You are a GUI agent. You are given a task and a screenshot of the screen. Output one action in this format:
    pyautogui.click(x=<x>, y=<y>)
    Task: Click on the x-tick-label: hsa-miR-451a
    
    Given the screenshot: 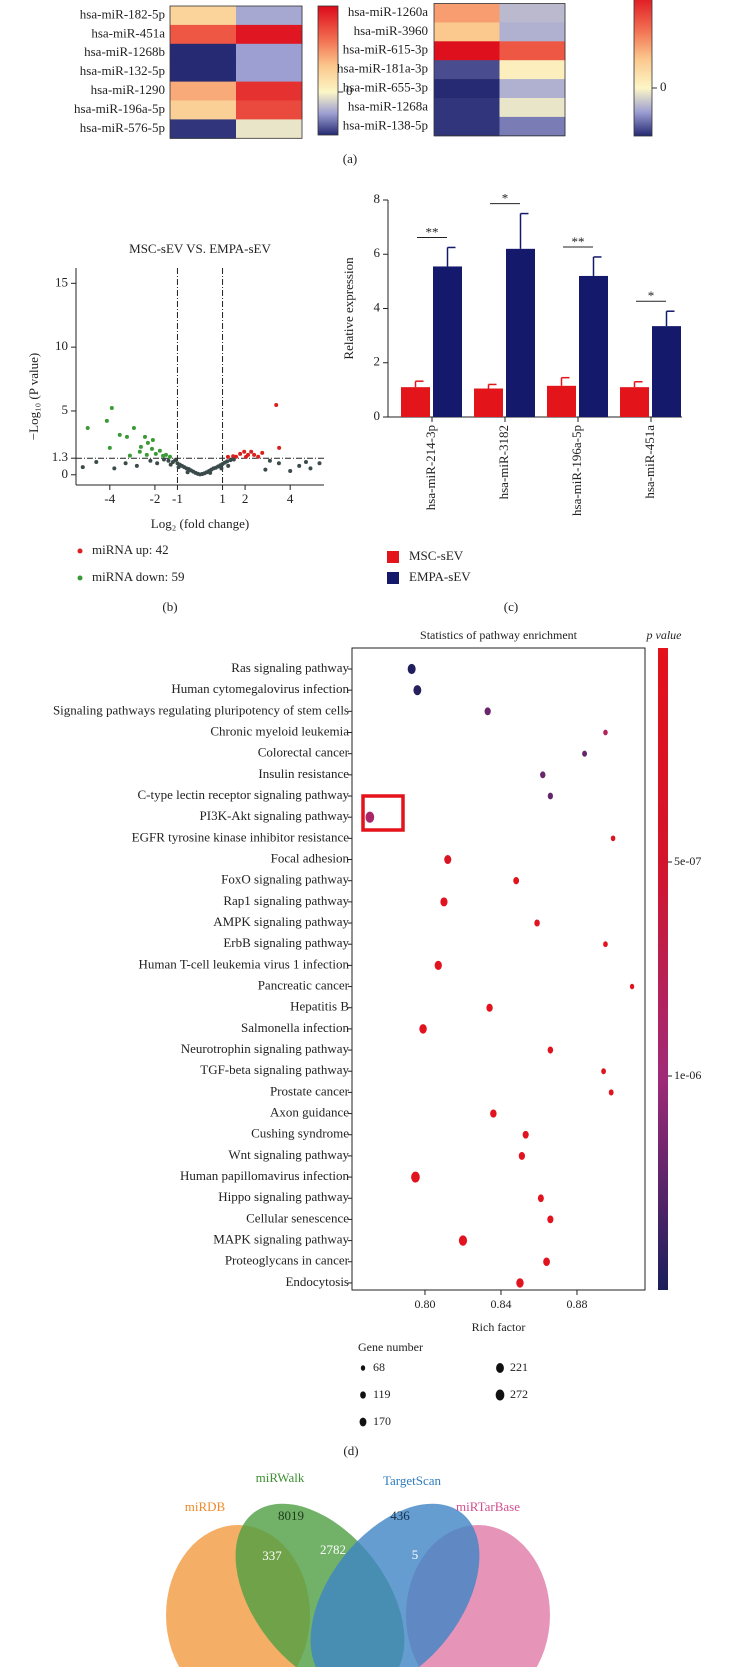 What is the action you would take?
    pyautogui.click(x=649, y=462)
    